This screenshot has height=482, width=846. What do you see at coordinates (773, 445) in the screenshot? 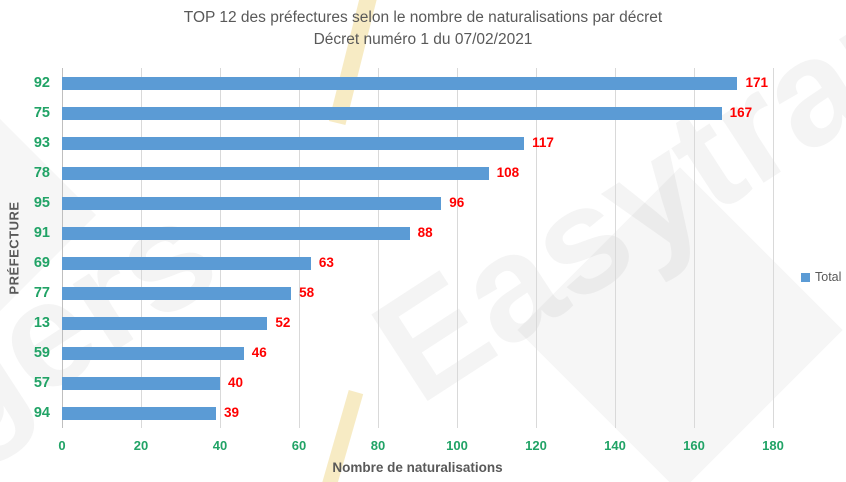
I see `x-tick-label: 180` at bounding box center [773, 445].